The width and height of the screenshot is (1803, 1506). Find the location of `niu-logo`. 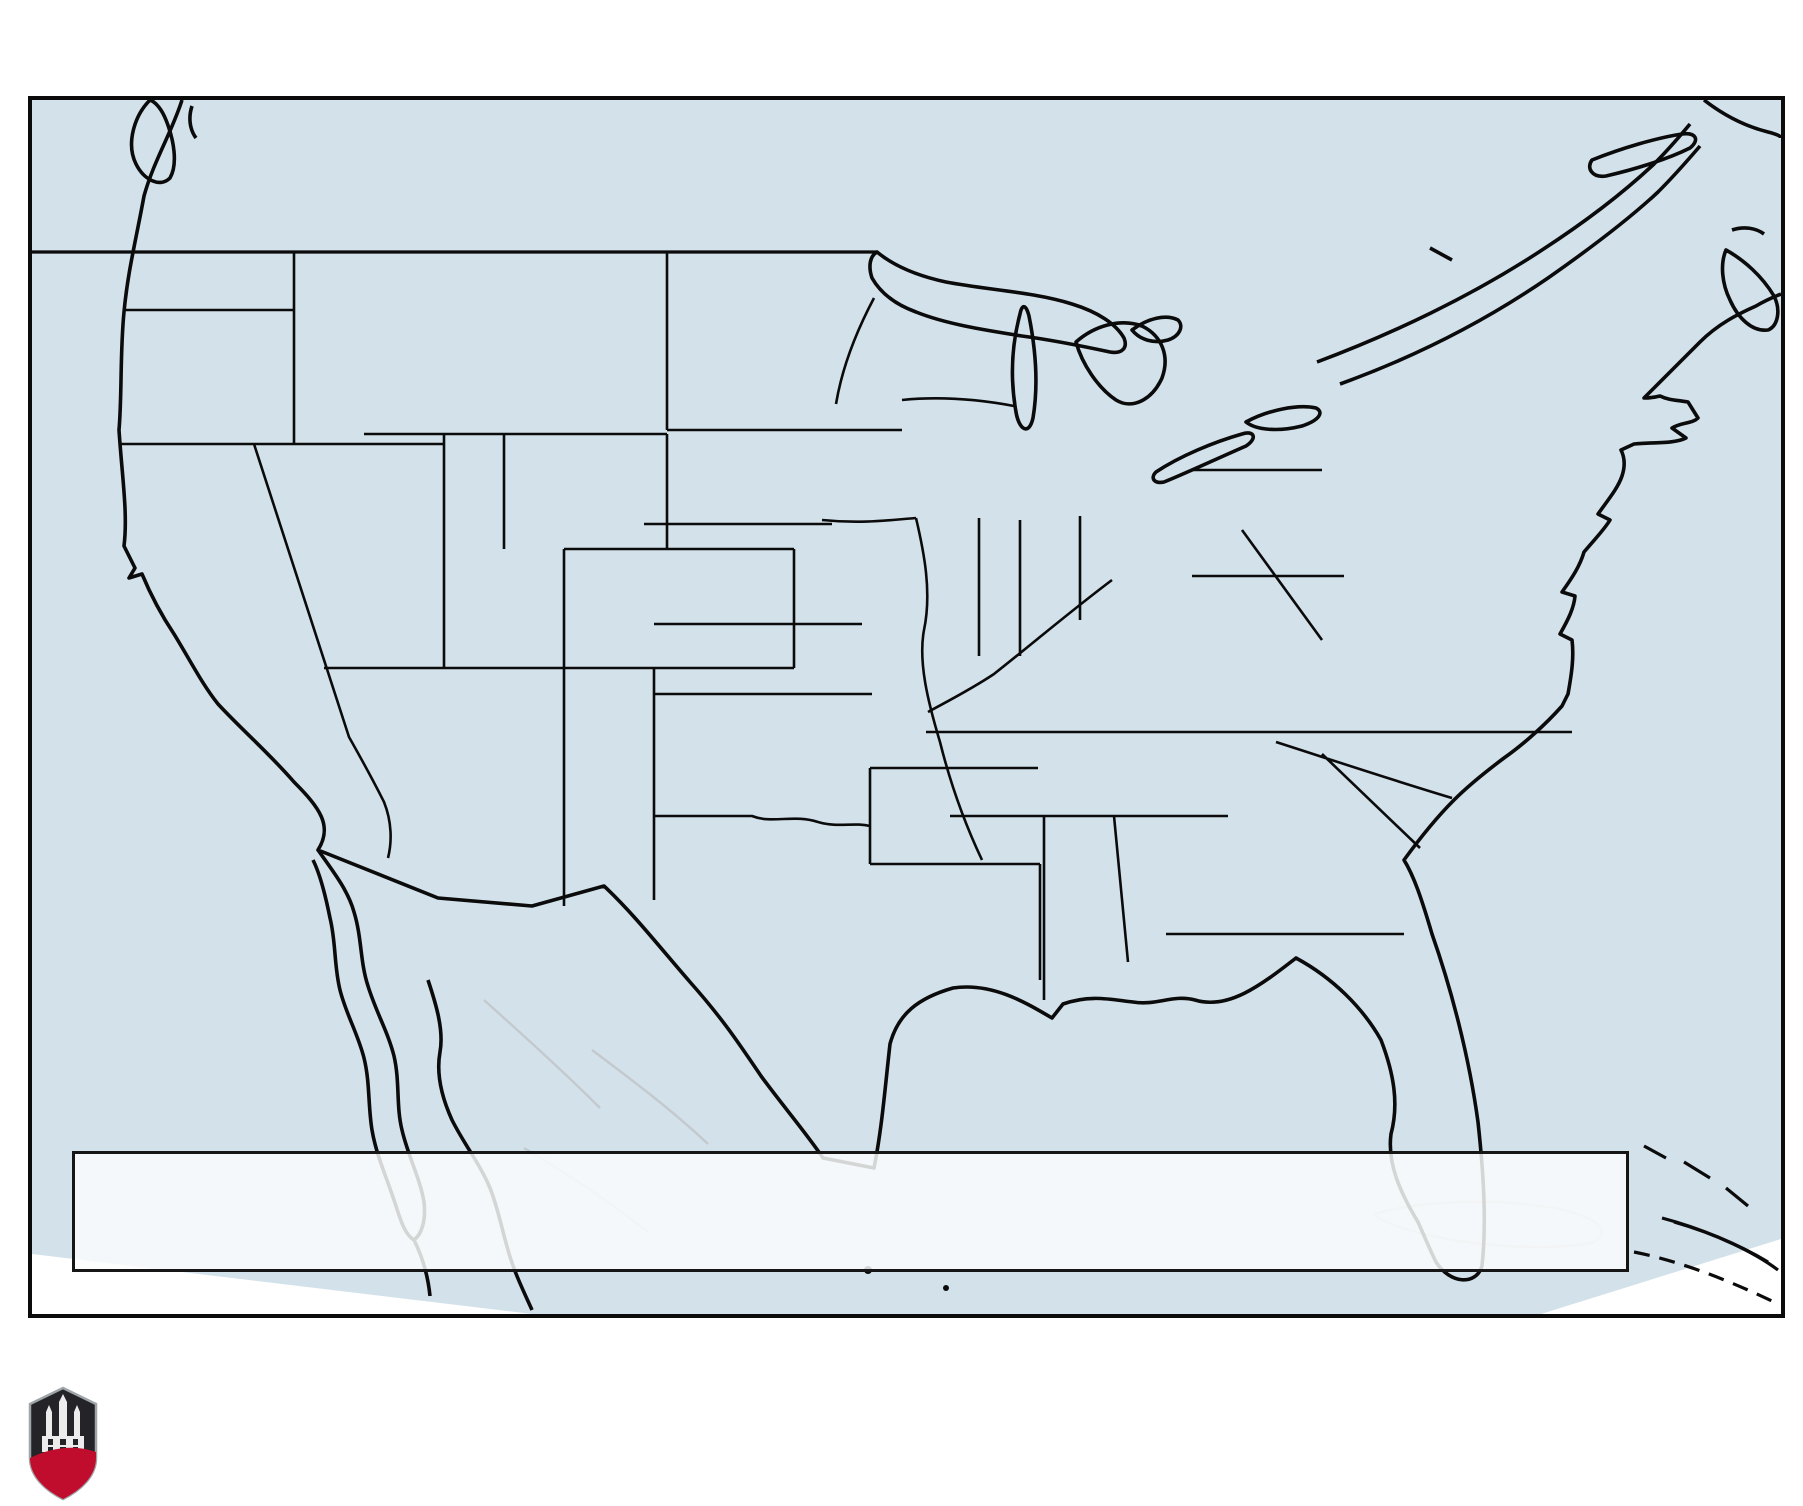

niu-logo is located at coordinates (63, 1443).